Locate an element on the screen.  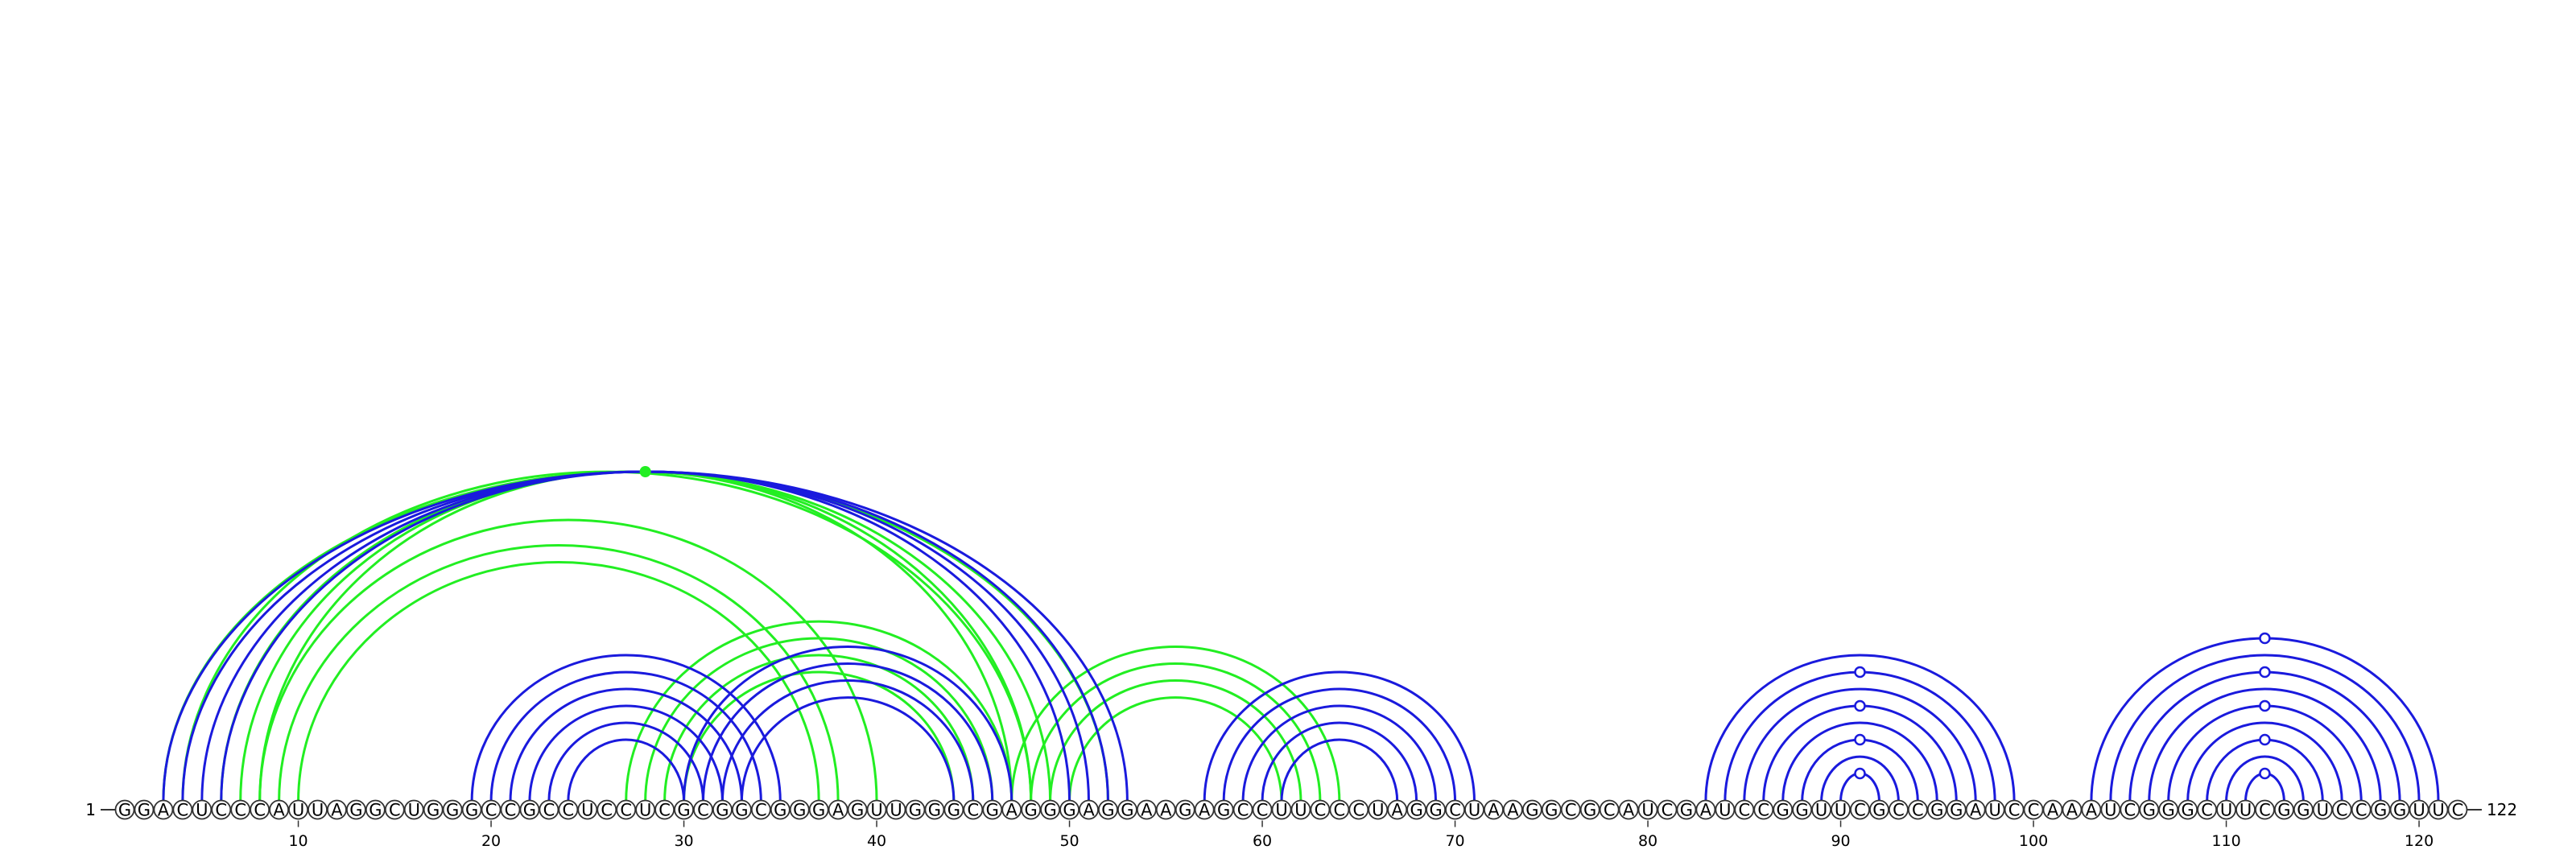
tick-layer: 10 20 30 40 50 60 70 80 90 100 110 120 is located at coordinates (1361, 835).